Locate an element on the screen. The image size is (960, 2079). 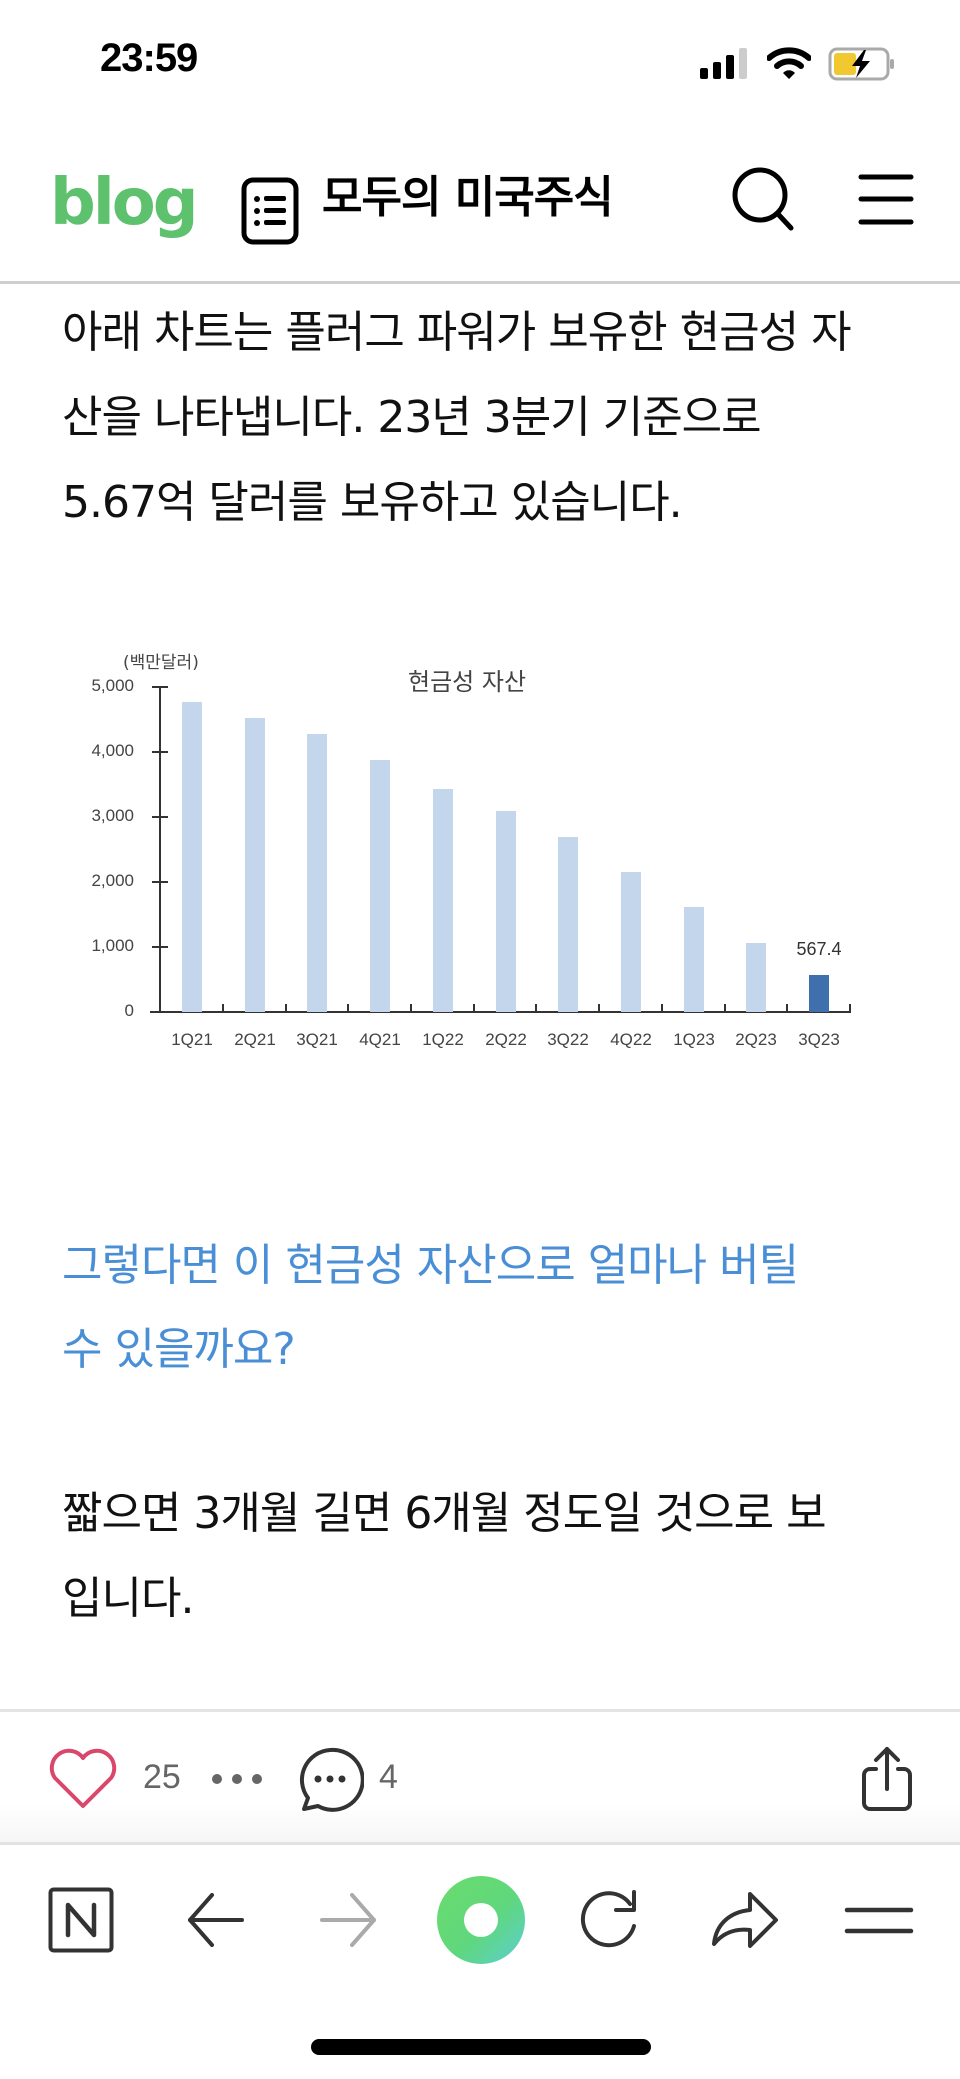
chart-y-unit-label: (백만달러) is located at coordinates (161, 663).